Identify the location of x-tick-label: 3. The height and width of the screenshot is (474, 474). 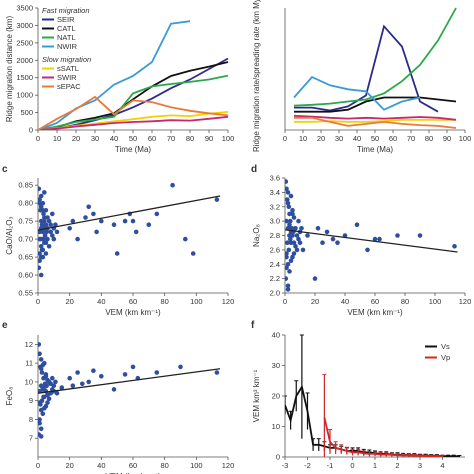
(420, 465).